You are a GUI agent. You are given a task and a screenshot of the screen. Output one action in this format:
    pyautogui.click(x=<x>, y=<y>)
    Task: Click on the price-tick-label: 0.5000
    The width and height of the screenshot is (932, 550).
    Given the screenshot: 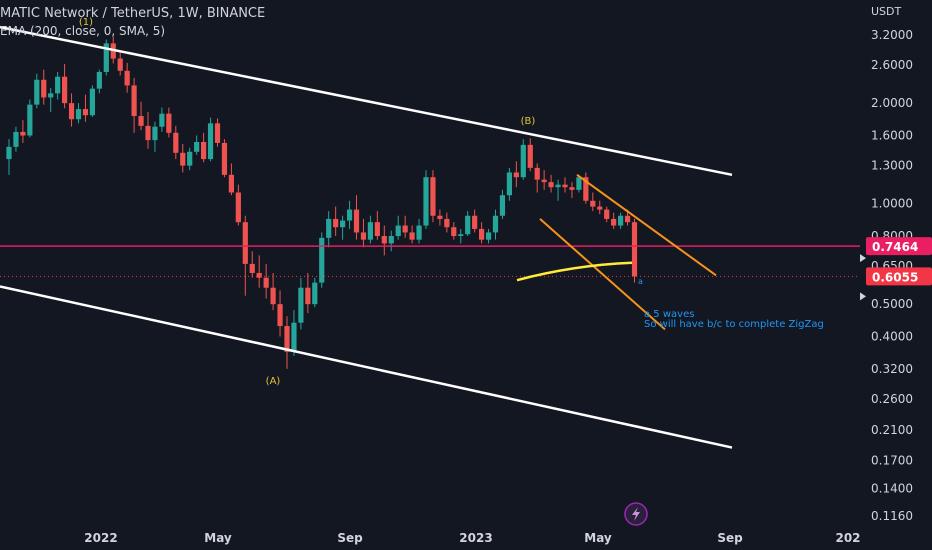 What is the action you would take?
    pyautogui.click(x=892, y=304)
    